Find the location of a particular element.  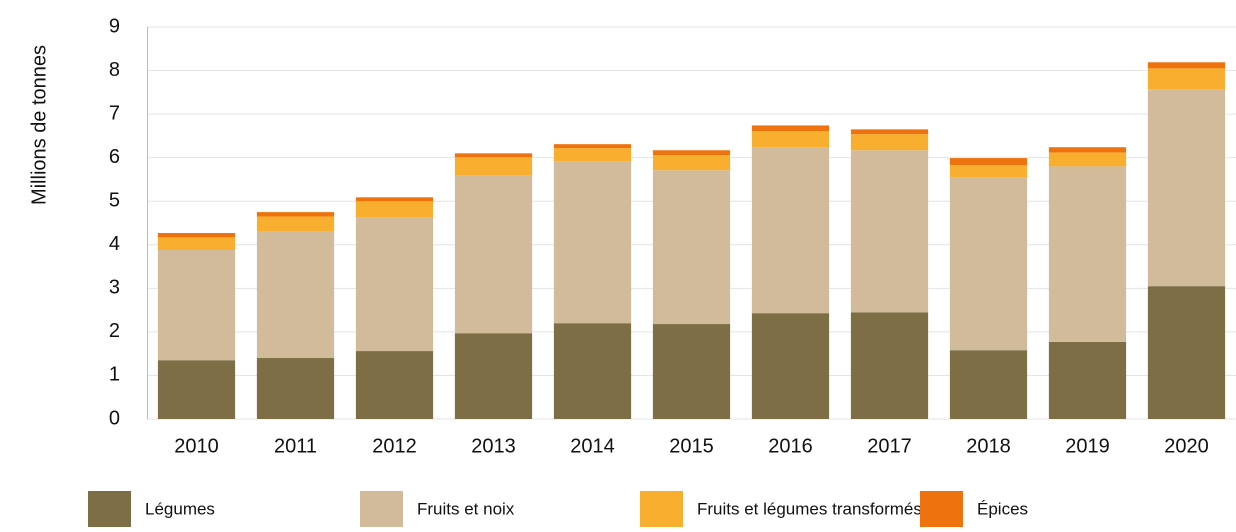

x-tick-label: 2012 is located at coordinates (394, 446).